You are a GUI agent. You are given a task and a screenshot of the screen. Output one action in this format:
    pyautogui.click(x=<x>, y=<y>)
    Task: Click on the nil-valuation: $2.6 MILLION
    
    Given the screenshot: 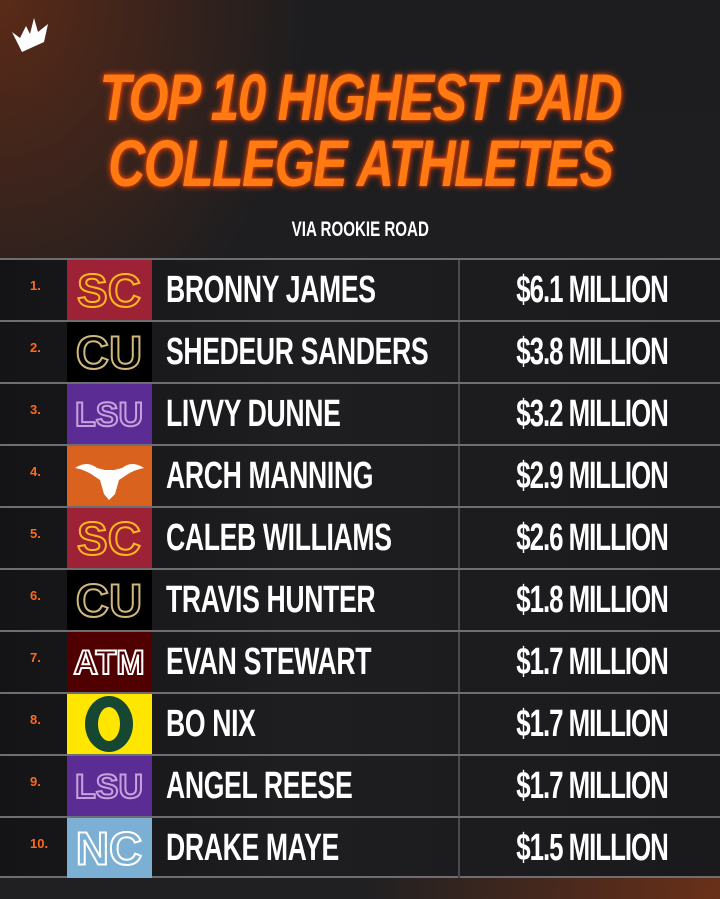 What is the action you would take?
    pyautogui.click(x=592, y=538)
    